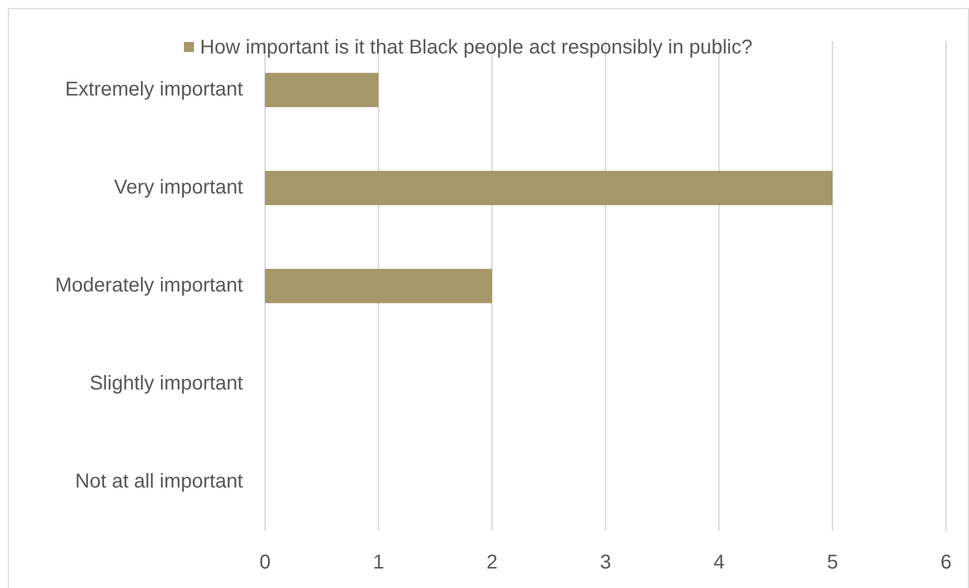 This screenshot has height=588, width=969. Describe the element at coordinates (492, 562) in the screenshot. I see `x-tick-label: 2` at that location.